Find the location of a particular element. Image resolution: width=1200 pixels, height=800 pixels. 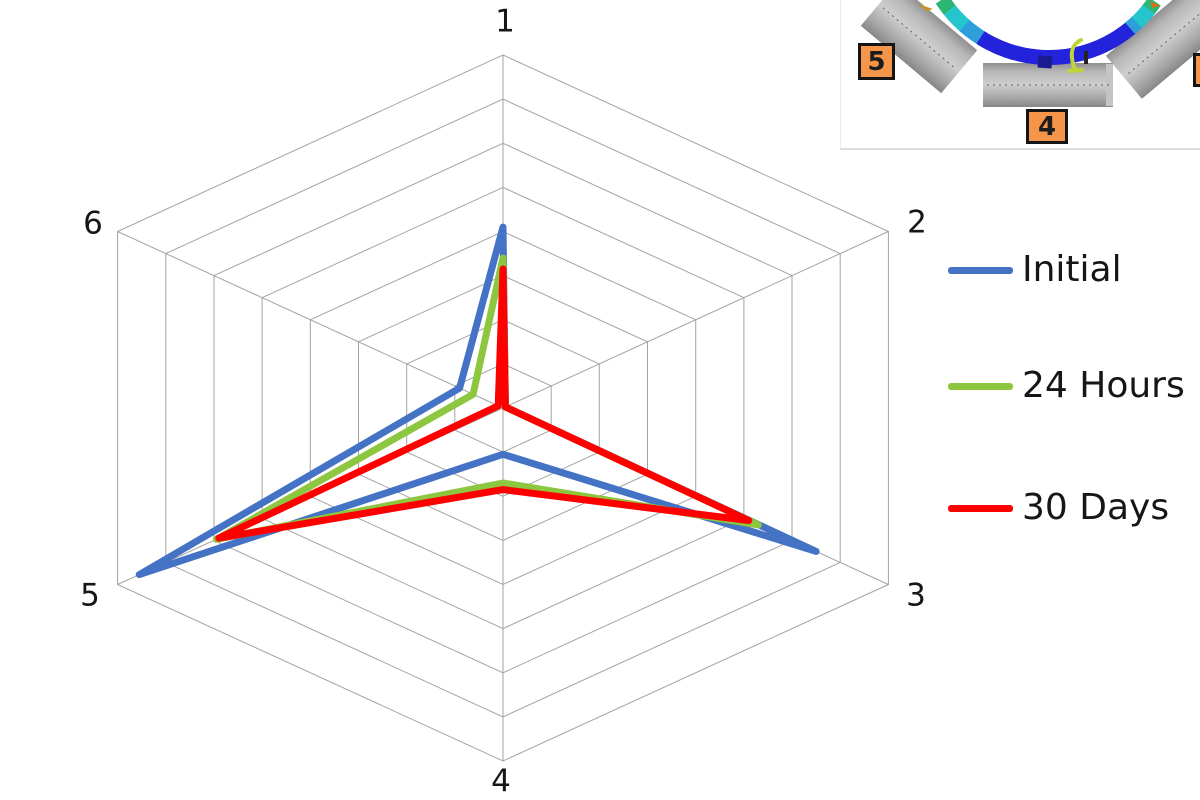

axis-label-6: 6 is located at coordinates (93, 223).